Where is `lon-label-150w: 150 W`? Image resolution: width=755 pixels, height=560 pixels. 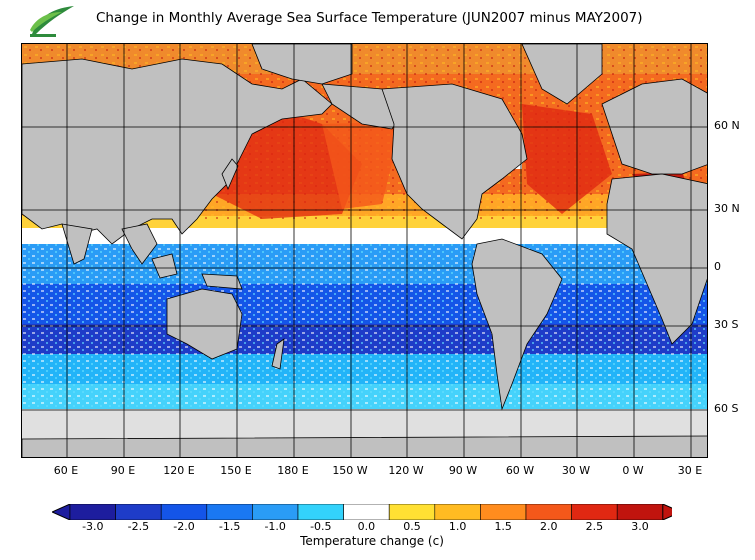
lon-label-150w: 150 W is located at coordinates (350, 470).